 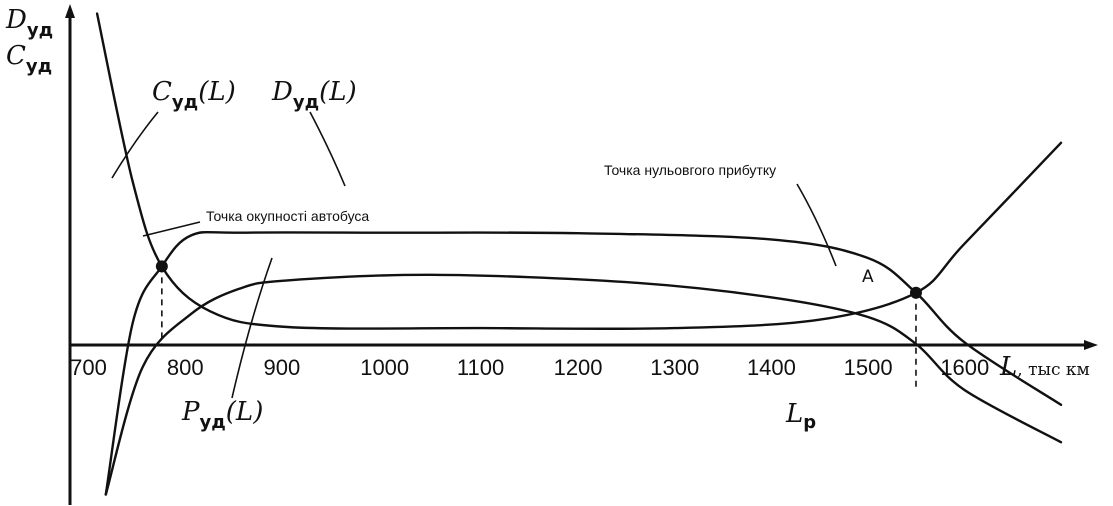 What do you see at coordinates (282, 367) in the screenshot?
I see `x-tick-label: 900` at bounding box center [282, 367].